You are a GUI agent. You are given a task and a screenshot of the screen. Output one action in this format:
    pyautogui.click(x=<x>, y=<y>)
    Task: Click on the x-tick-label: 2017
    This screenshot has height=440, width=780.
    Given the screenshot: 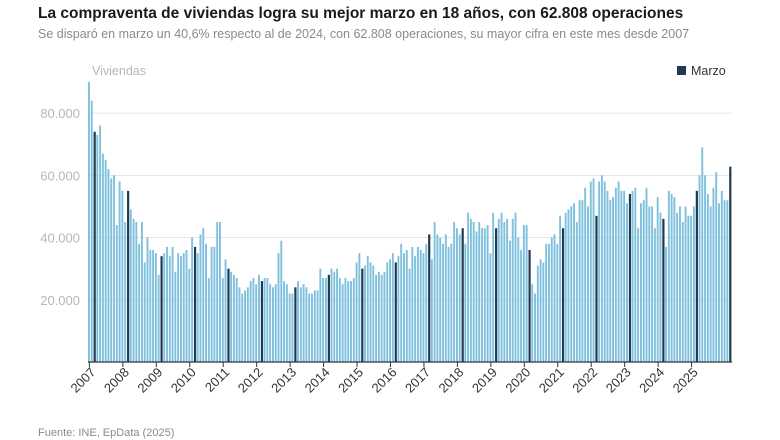 What is the action you would take?
    pyautogui.click(x=417, y=380)
    